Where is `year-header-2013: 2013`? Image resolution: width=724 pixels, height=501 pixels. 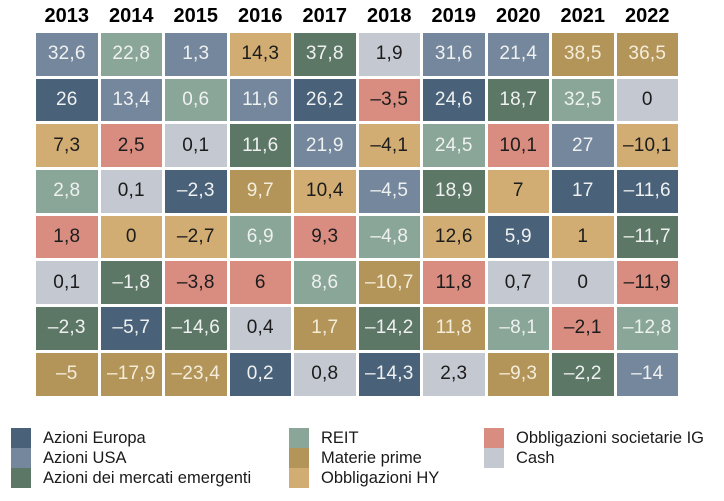 year-header-2013: 2013 is located at coordinates (67, 16).